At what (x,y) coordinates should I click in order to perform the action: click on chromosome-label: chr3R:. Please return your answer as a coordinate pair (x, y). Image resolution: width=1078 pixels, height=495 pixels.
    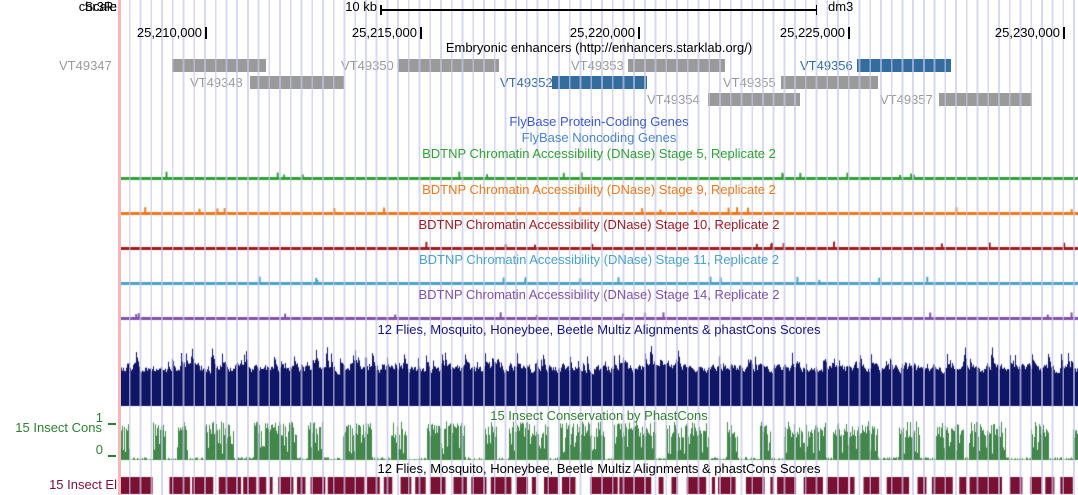
    Looking at the image, I should click on (97, 7).